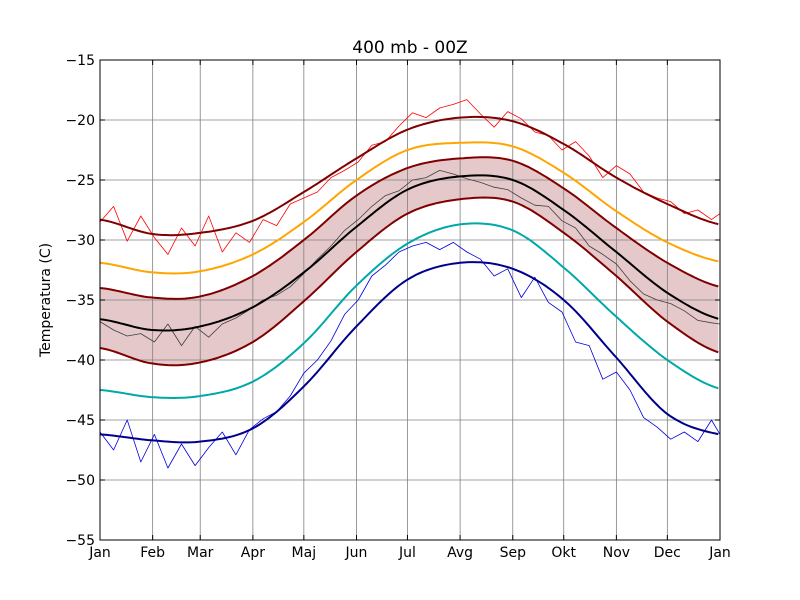 The height and width of the screenshot is (600, 800). What do you see at coordinates (80, 301) in the screenshot?
I see `y-tick-label: −35` at bounding box center [80, 301].